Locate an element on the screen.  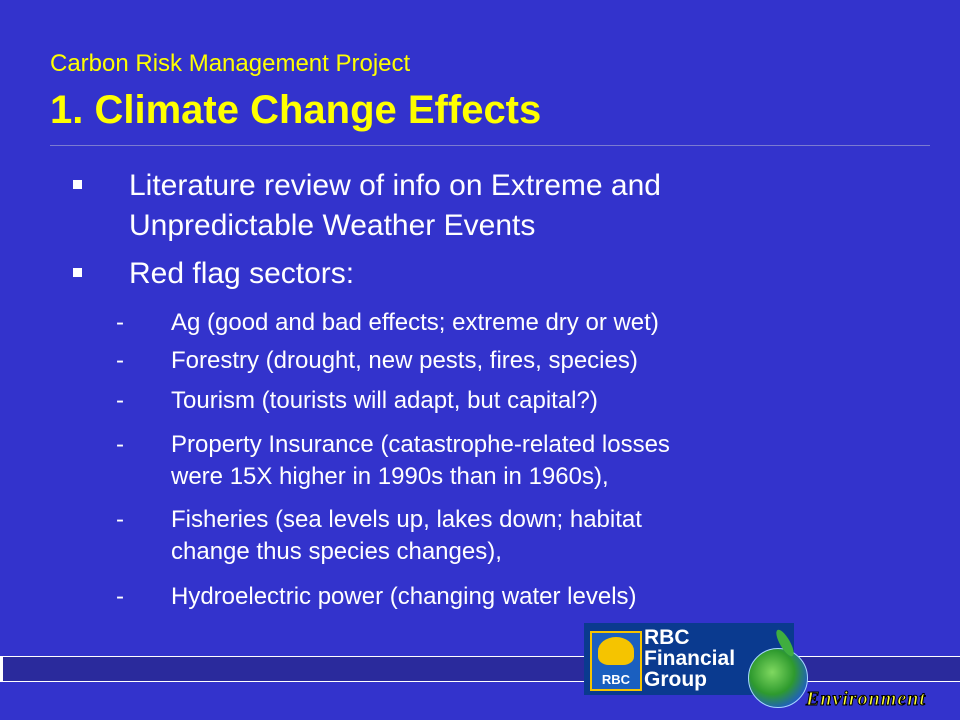
globe-icon is located at coordinates (778, 678).